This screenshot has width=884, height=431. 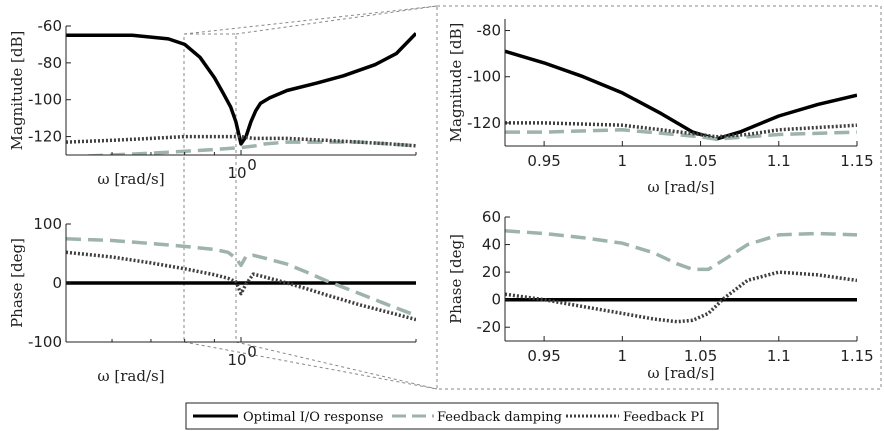 I want to click on zoom-connector-top, so click(x=310, y=20).